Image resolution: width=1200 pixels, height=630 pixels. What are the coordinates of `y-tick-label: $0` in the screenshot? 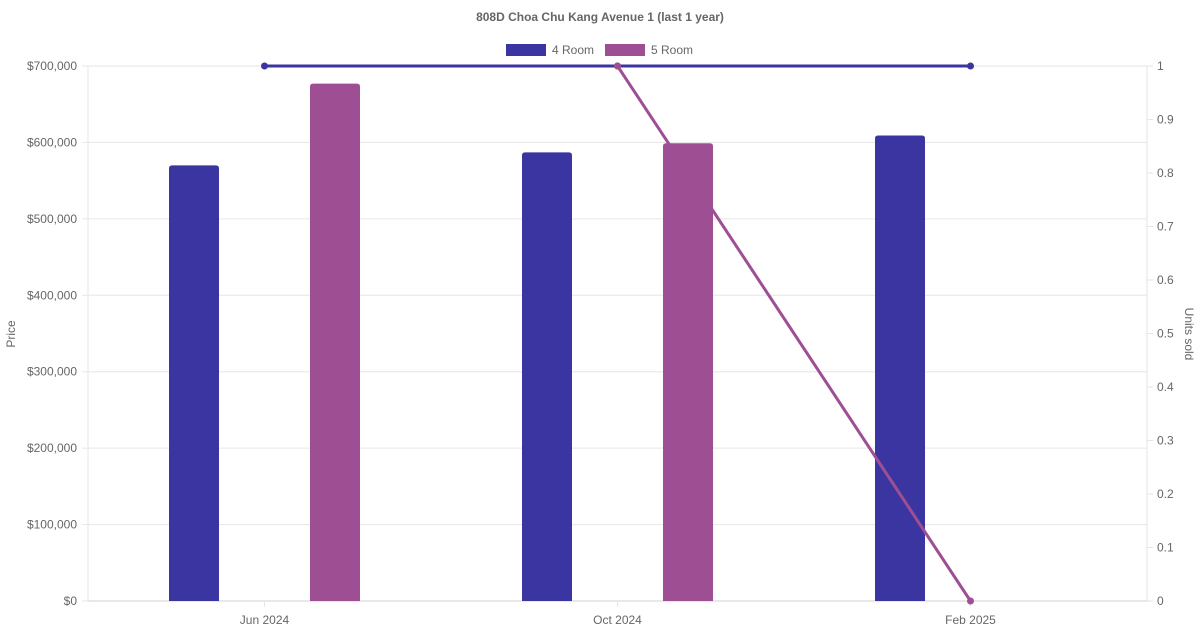 It's located at (71, 601).